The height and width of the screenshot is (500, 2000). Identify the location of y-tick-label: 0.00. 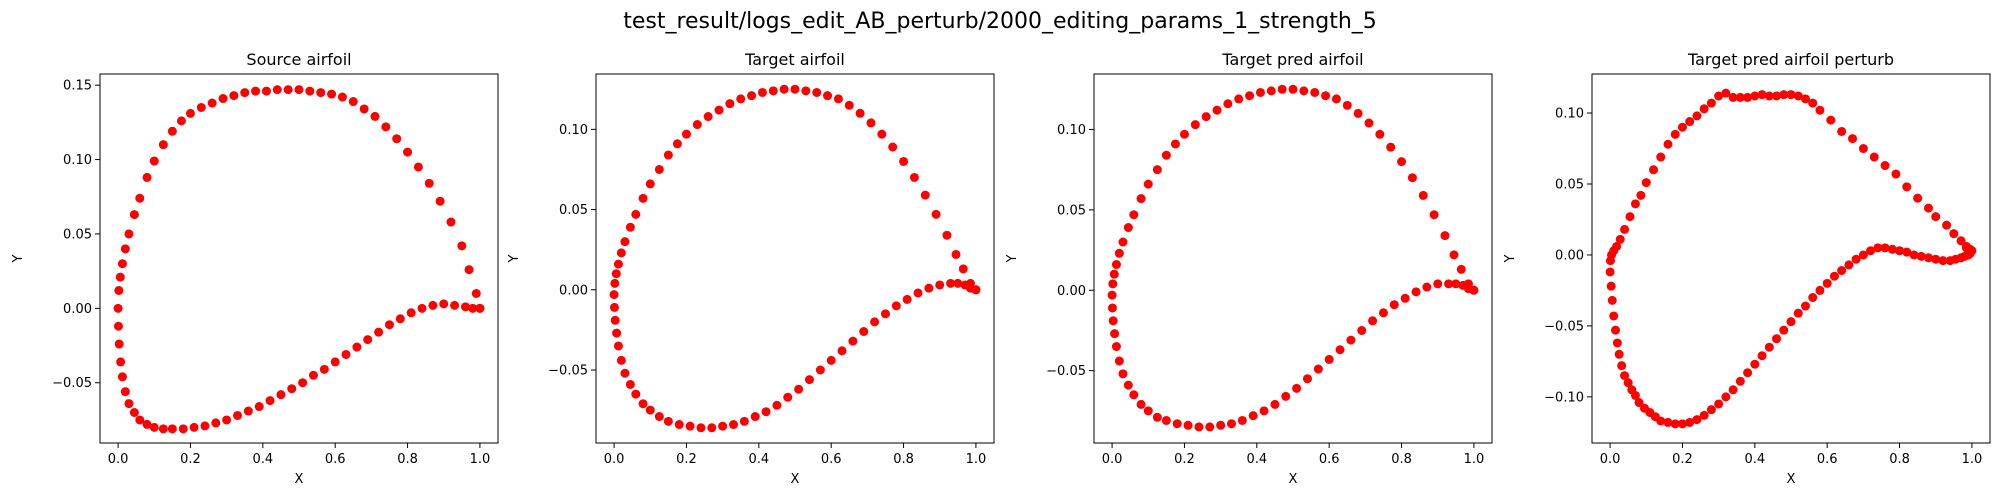
(77, 309).